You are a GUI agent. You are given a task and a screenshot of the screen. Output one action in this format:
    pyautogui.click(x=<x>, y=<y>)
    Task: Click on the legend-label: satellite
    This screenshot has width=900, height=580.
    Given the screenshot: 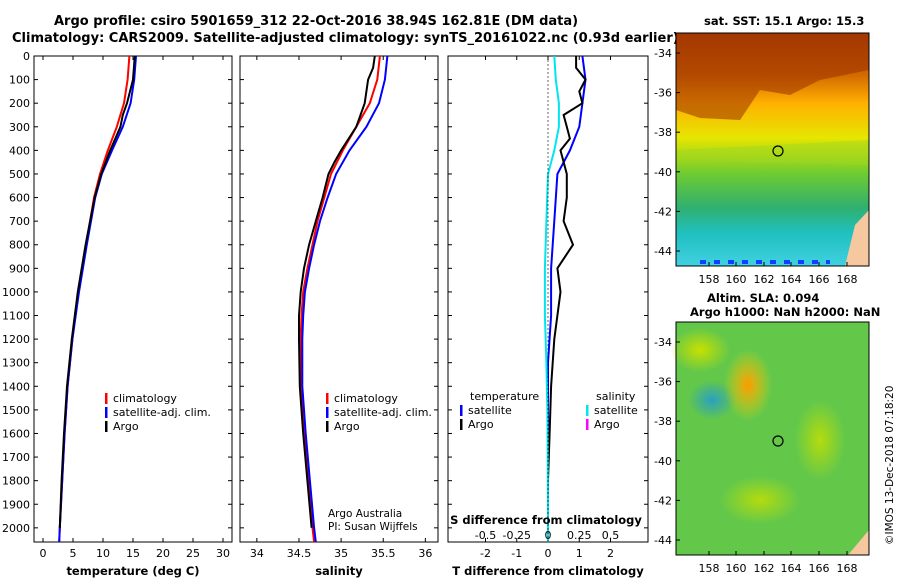 What is the action you would take?
    pyautogui.click(x=490, y=410)
    